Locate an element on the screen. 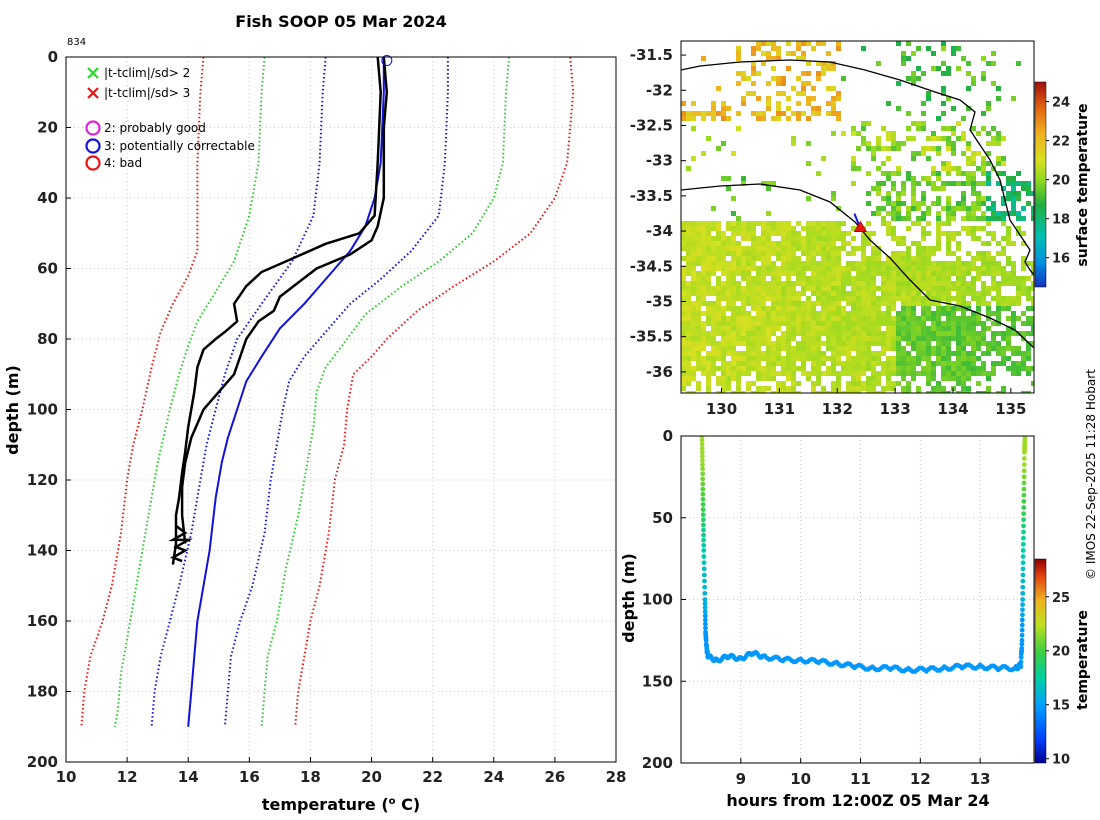 The image size is (1100, 820). y-tick-label: 20 is located at coordinates (47, 128).